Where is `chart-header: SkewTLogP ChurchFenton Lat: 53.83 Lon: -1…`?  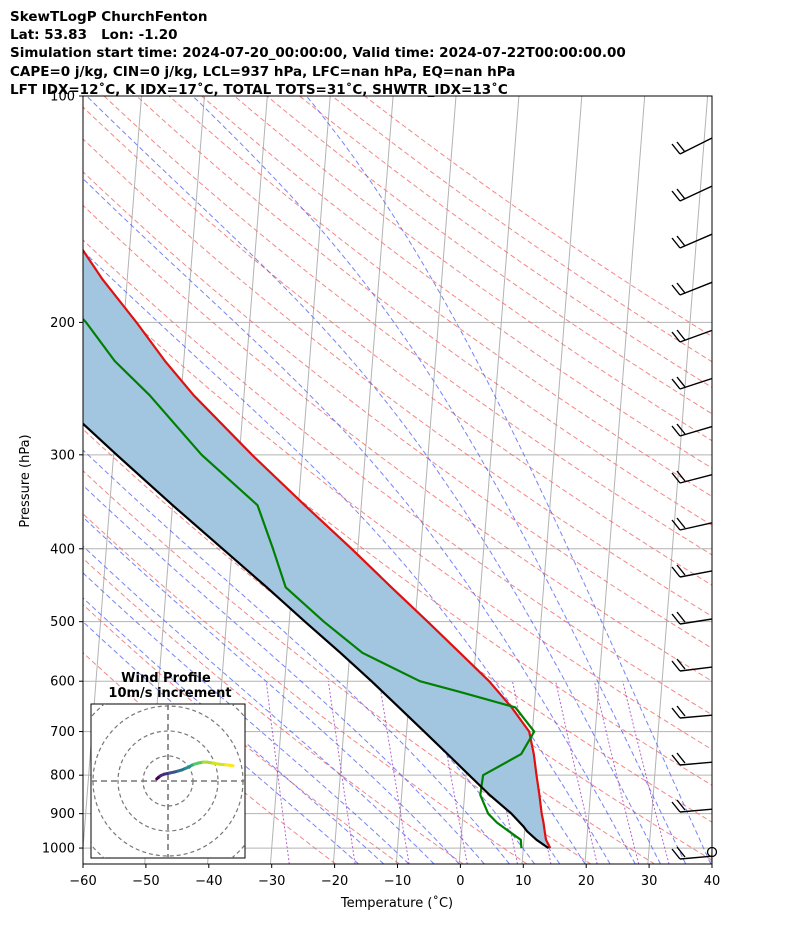 chart-header: SkewTLogP ChurchFenton Lat: 53.83 Lon: -1… is located at coordinates (318, 53).